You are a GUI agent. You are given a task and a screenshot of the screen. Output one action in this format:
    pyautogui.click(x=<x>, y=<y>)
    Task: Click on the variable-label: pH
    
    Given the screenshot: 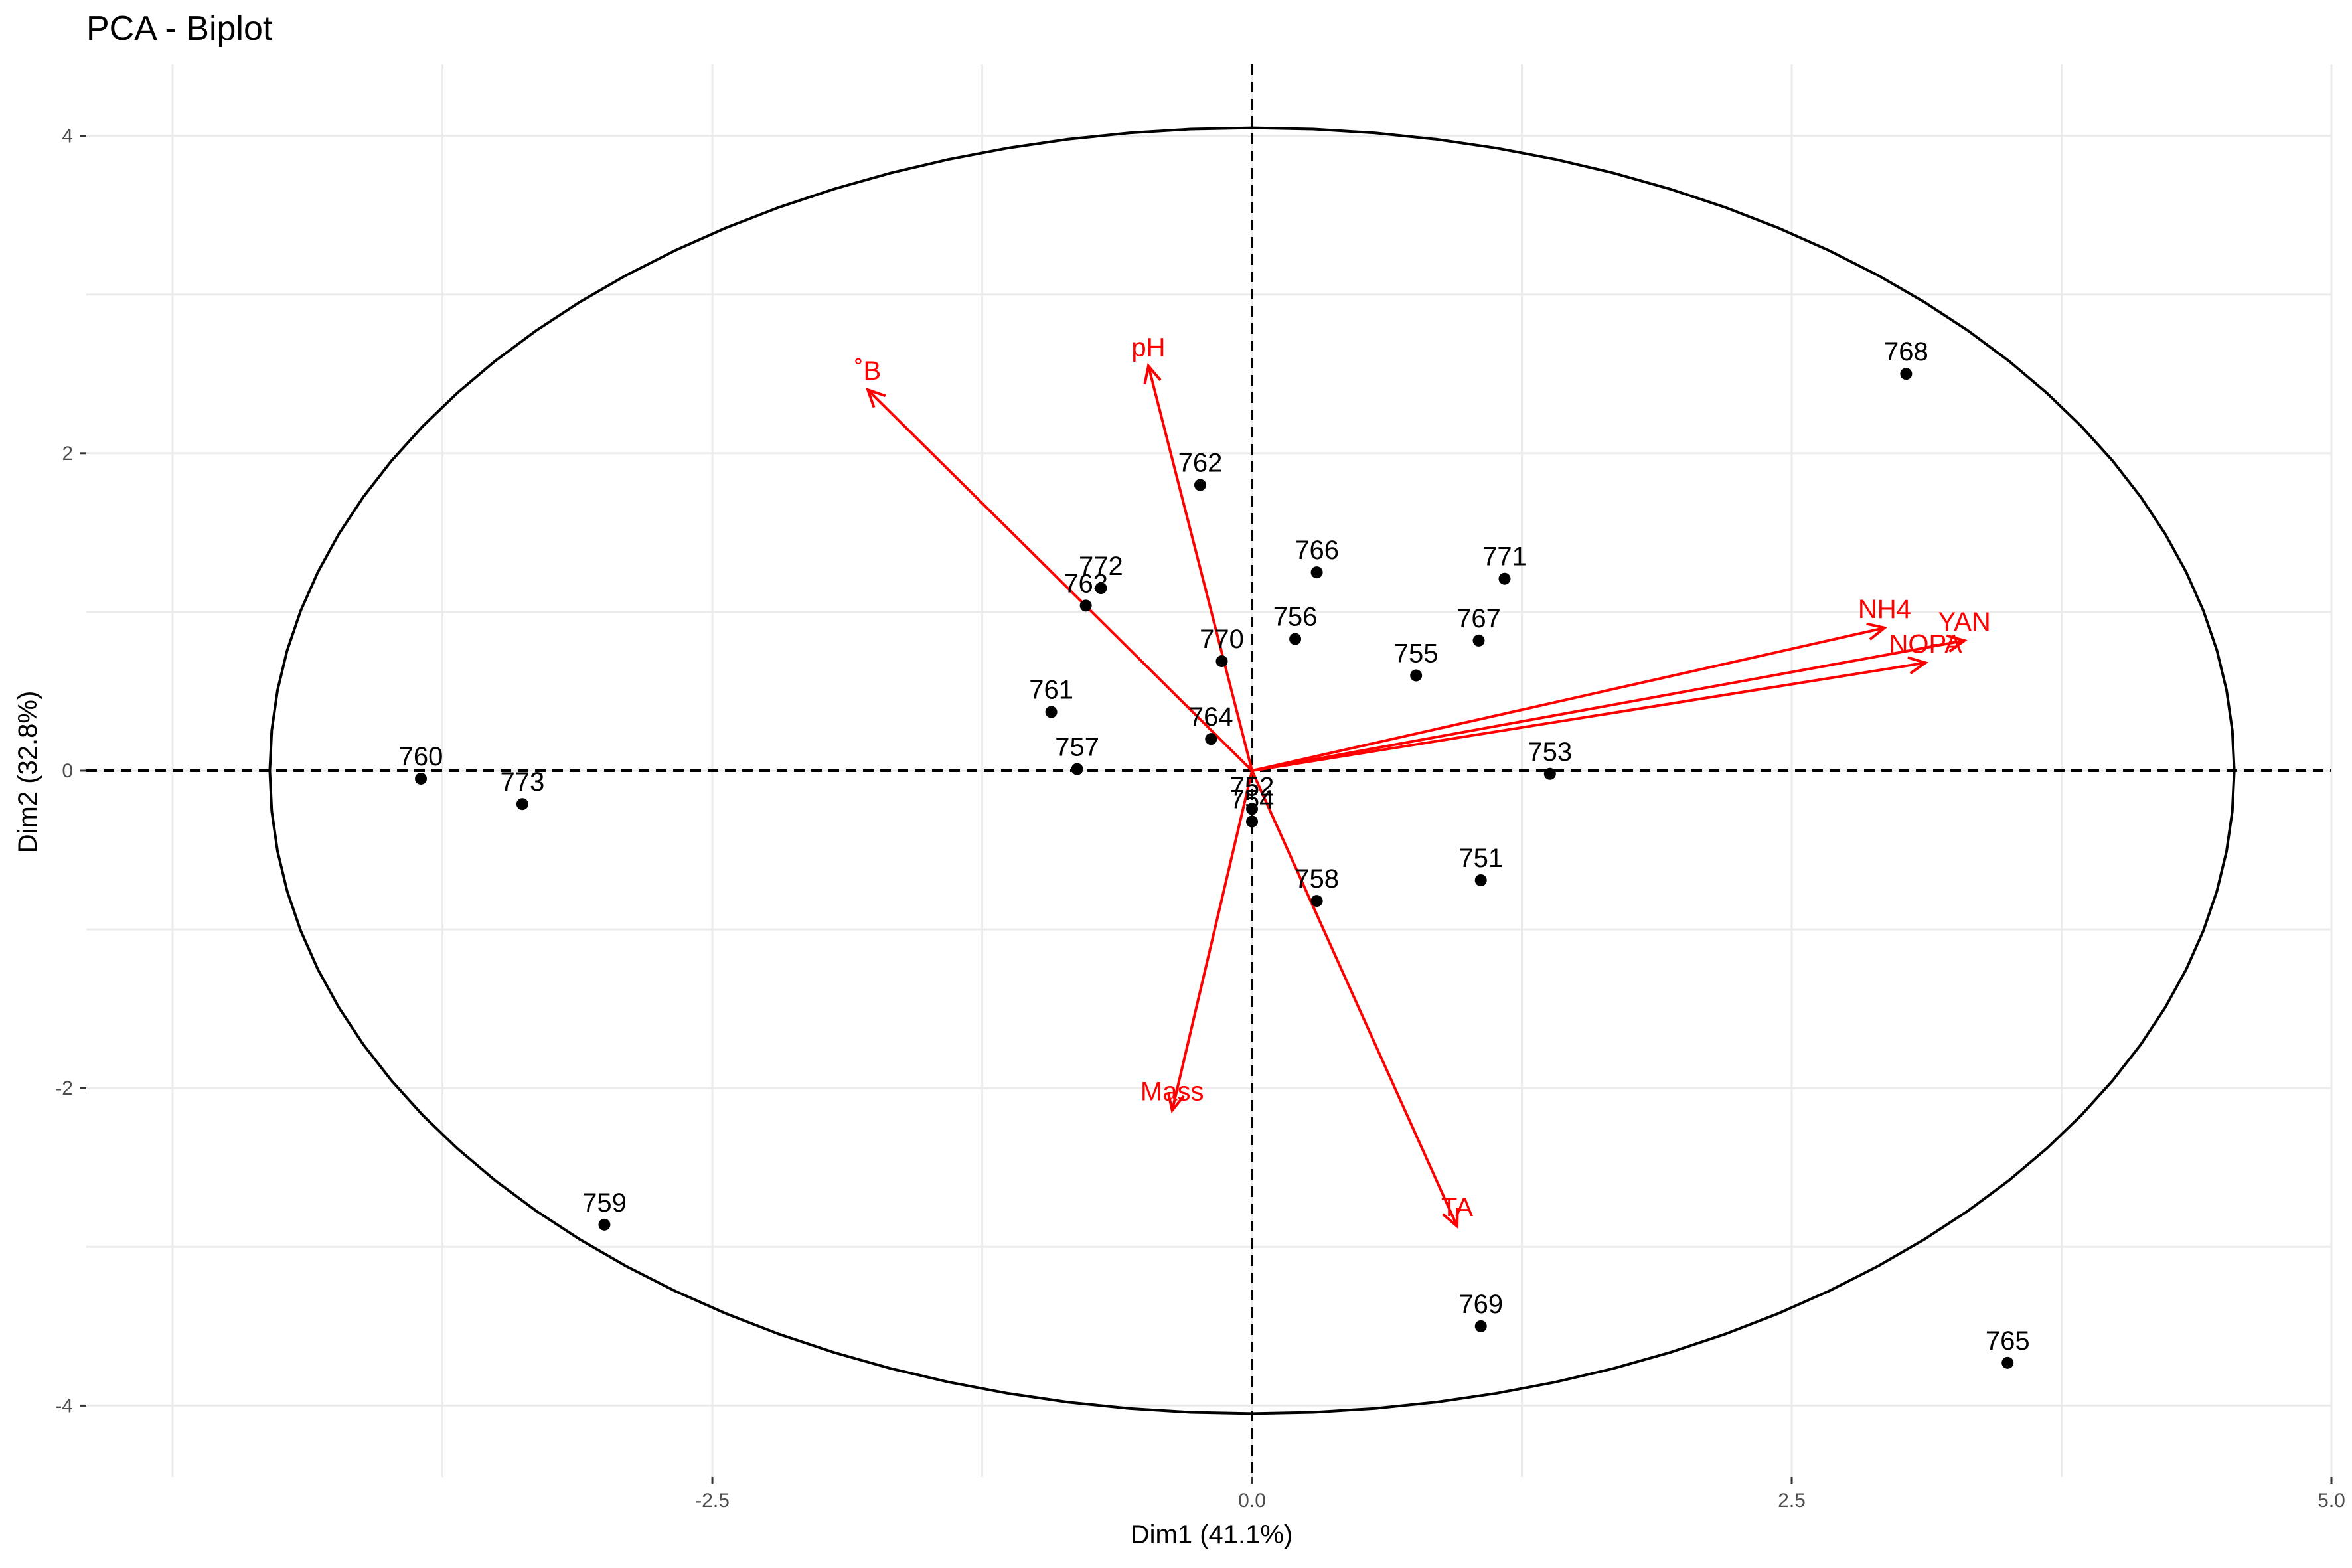 What is the action you would take?
    pyautogui.click(x=1148, y=348)
    